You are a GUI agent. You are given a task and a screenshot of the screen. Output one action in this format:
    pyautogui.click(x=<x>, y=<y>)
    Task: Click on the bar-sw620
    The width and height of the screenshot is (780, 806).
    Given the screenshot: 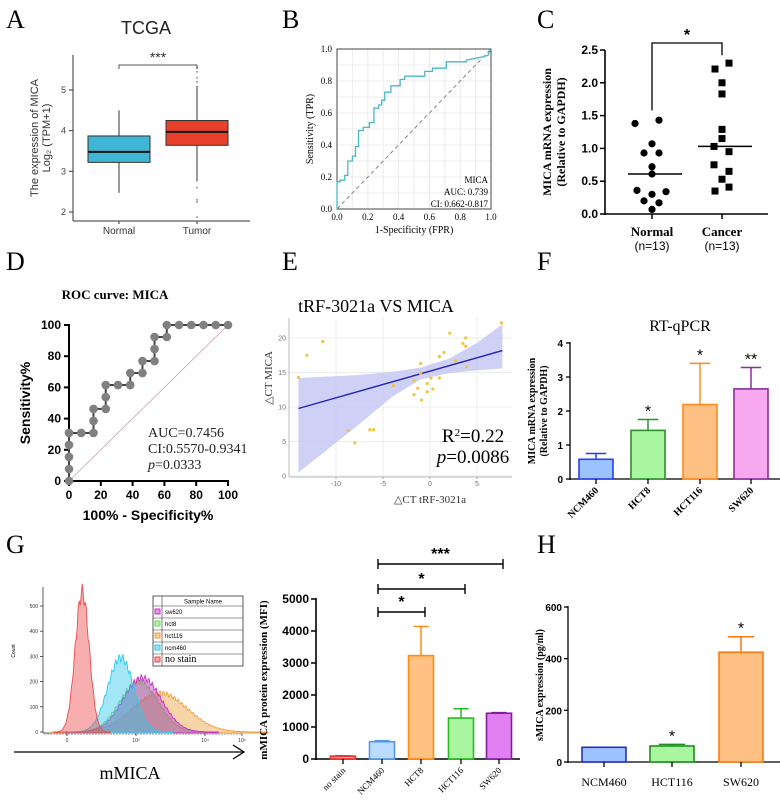 What is the action you would take?
    pyautogui.click(x=499, y=736)
    